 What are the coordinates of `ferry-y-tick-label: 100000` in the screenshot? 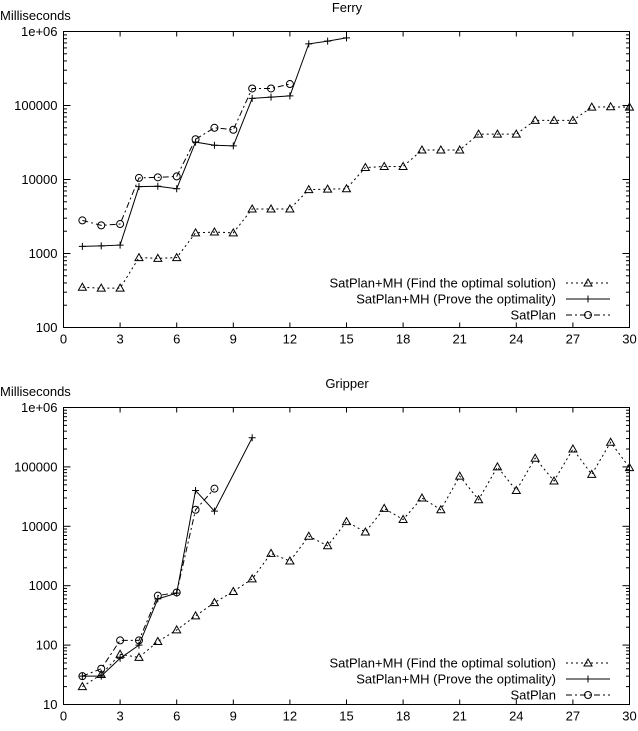 It's located at (35, 105).